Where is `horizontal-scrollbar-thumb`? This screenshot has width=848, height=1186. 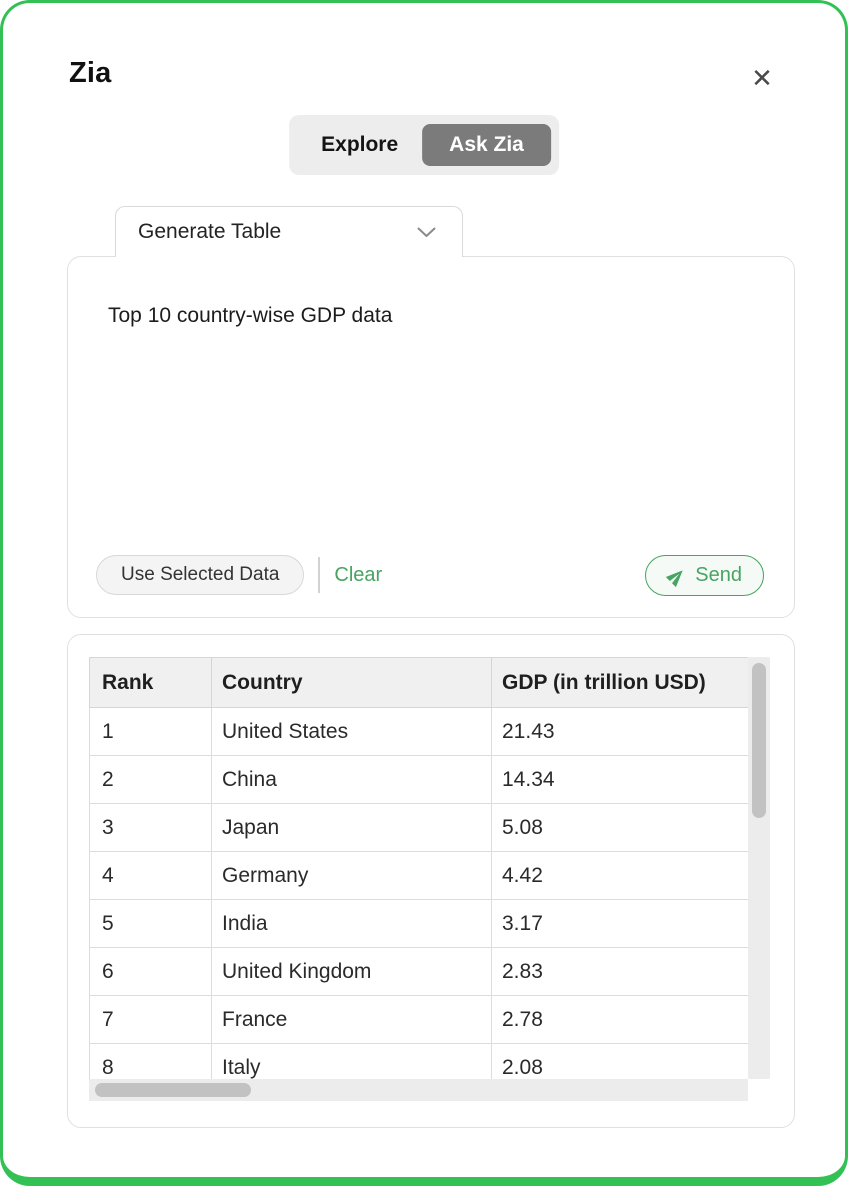 horizontal-scrollbar-thumb is located at coordinates (173, 1090).